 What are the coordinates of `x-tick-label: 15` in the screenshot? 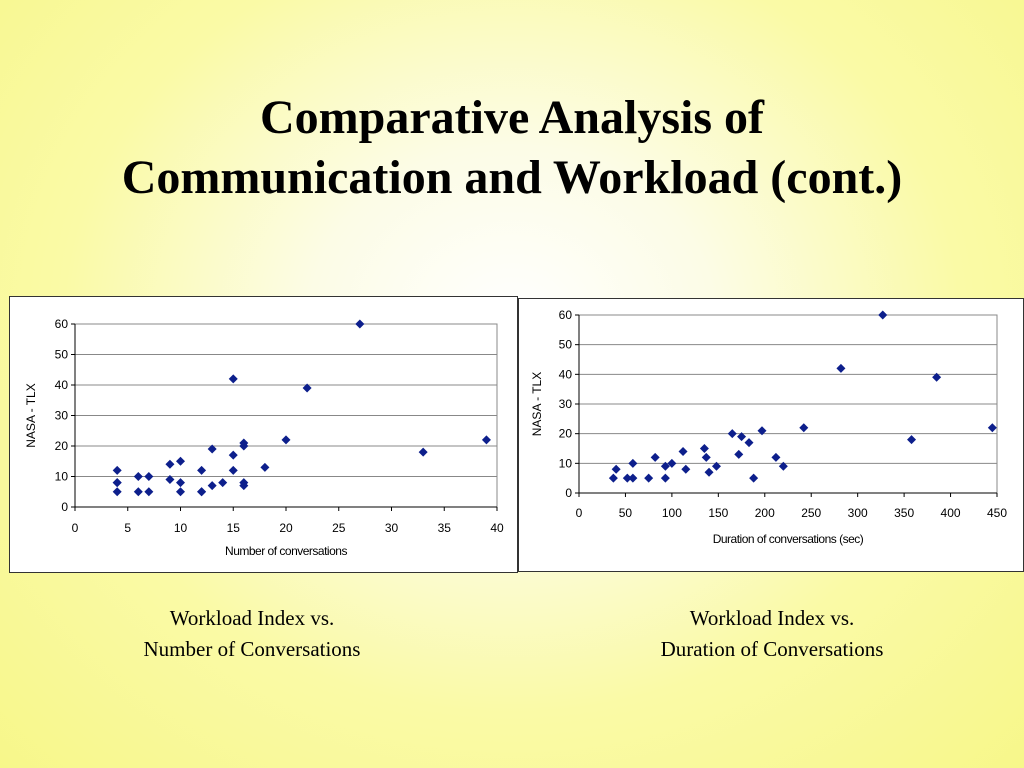 It's located at (234, 528).